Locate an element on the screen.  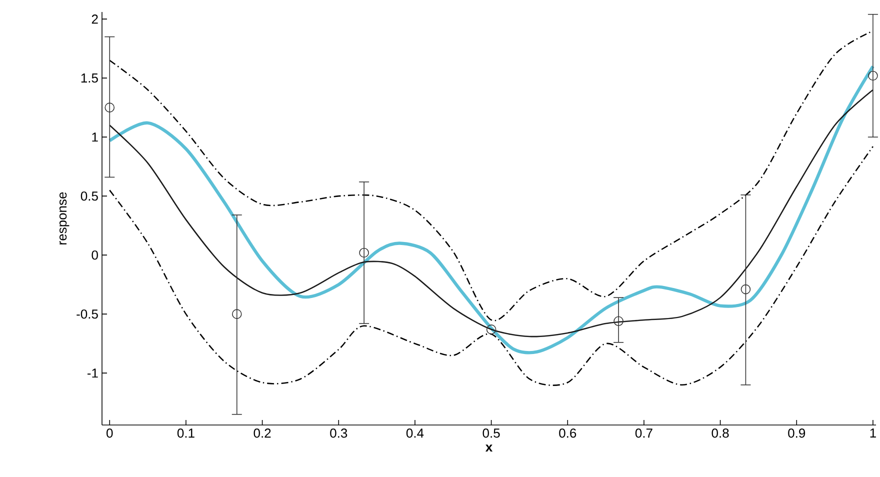
x-tick-label: 0.8 is located at coordinates (720, 433).